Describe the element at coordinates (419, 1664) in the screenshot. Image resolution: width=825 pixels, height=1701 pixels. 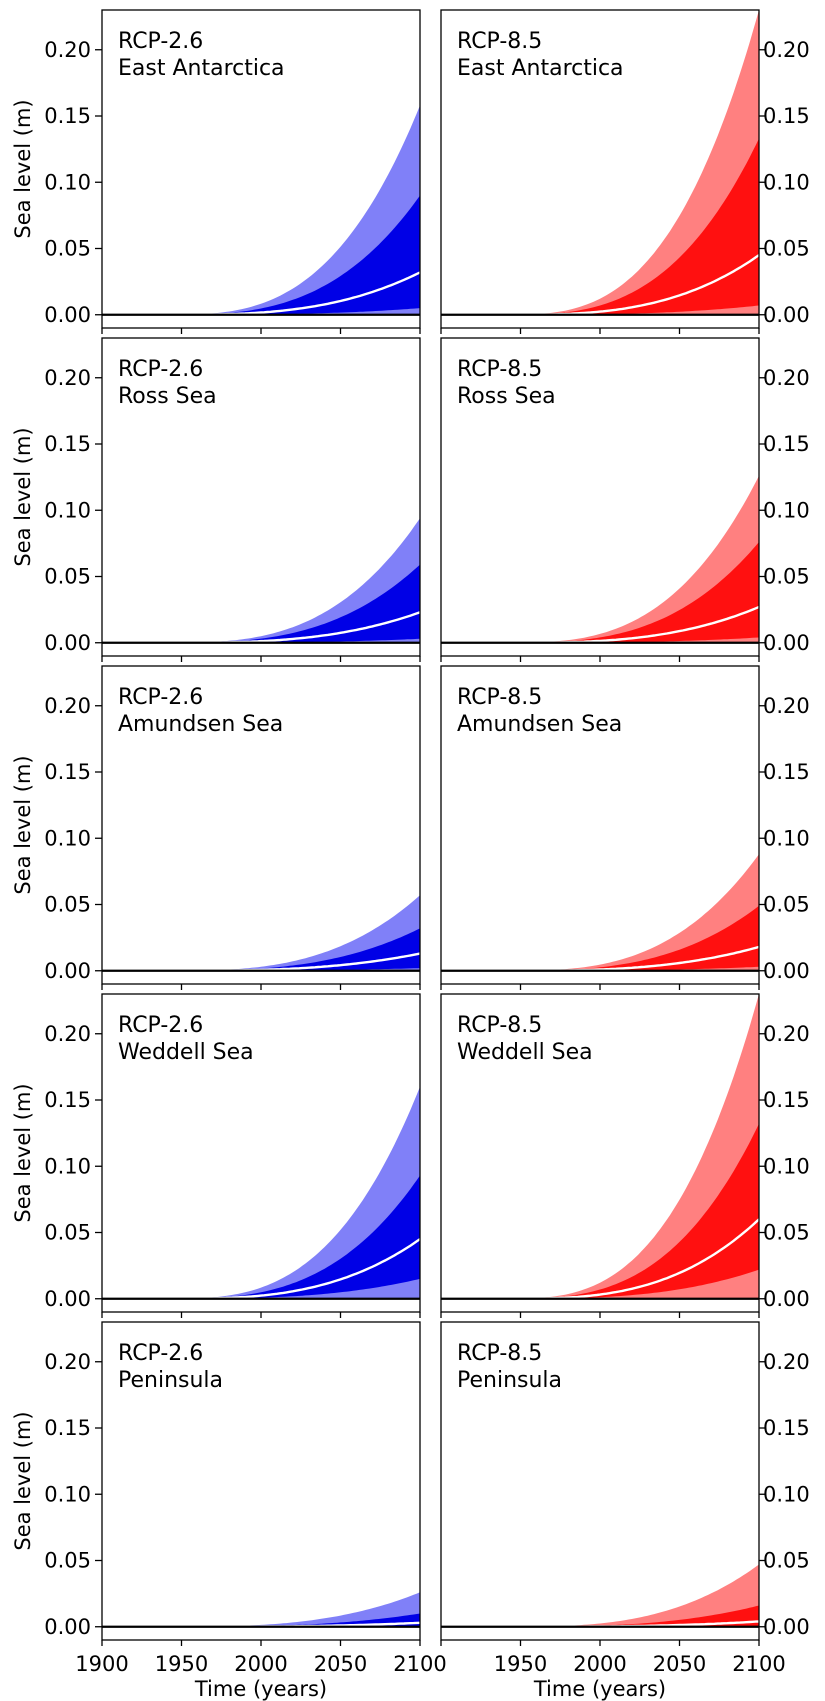
I see `x-tick-label: 2100` at that location.